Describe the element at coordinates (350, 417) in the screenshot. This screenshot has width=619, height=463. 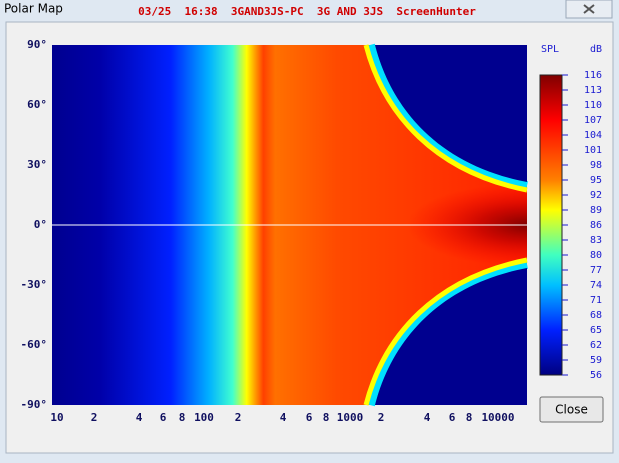
I see `x-label: 1000` at that location.